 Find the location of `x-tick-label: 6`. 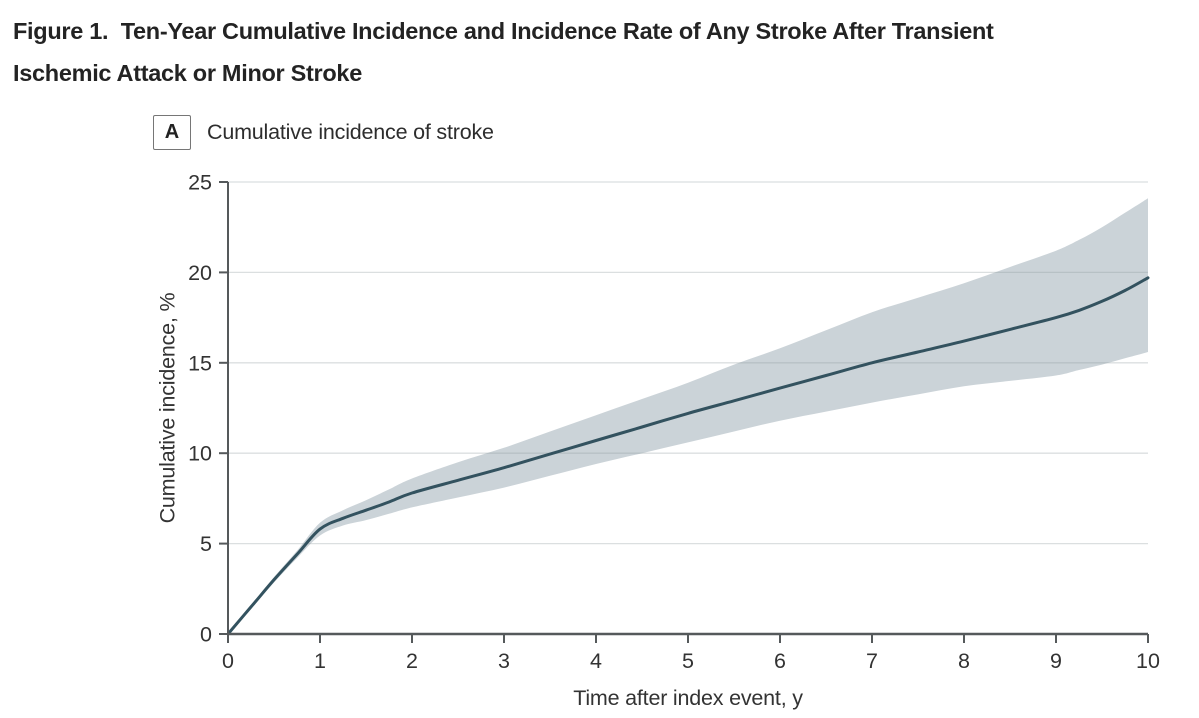

x-tick-label: 6 is located at coordinates (780, 661).